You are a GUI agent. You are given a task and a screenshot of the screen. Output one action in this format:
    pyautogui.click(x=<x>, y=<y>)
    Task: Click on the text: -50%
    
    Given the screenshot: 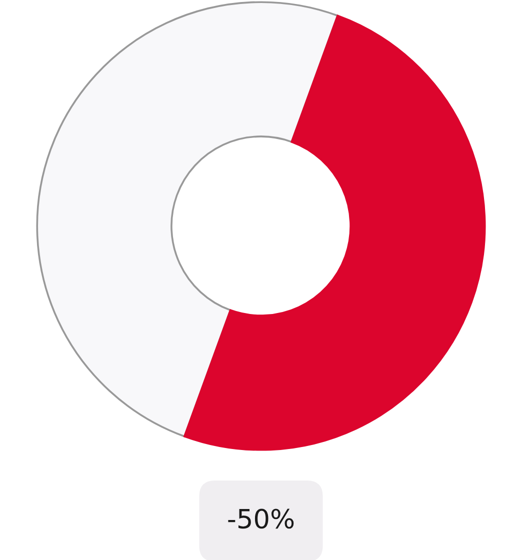 What is the action you would take?
    pyautogui.click(x=261, y=518)
    